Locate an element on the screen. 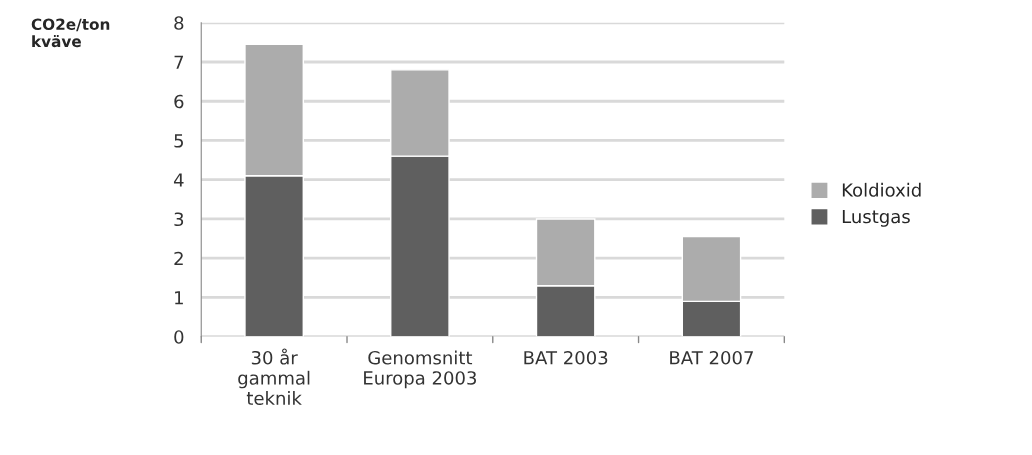  y-tick-label: 7 is located at coordinates (179, 62).